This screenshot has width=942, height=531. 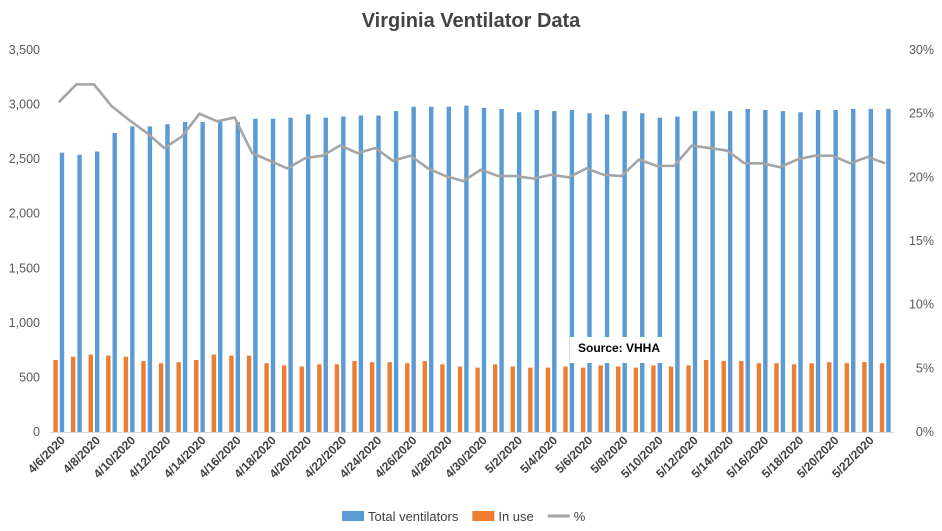 What do you see at coordinates (24, 241) in the screenshot?
I see `y-axis-left: 0 500 1,000 1,500 2,000 2,500 3,000 3,500` at bounding box center [24, 241].